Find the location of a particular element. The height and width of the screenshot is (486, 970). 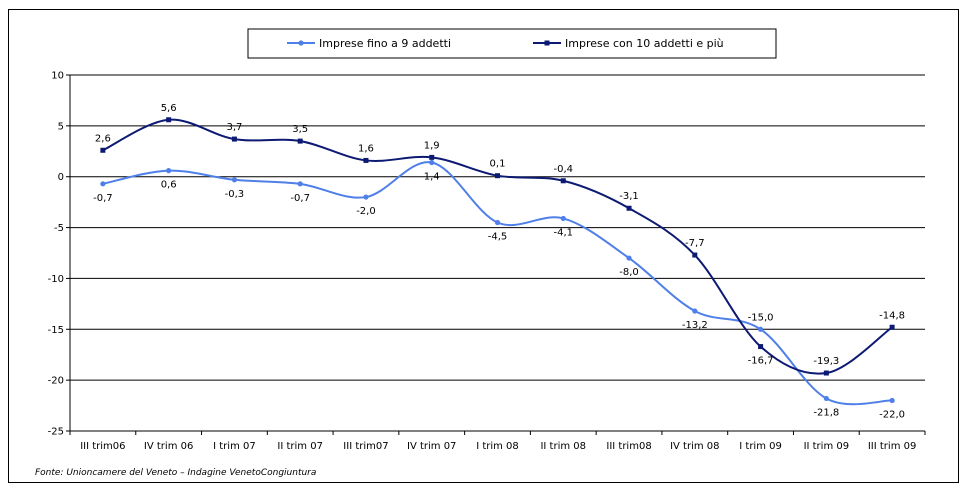

y-tick-label: 10 is located at coordinates (57, 76).